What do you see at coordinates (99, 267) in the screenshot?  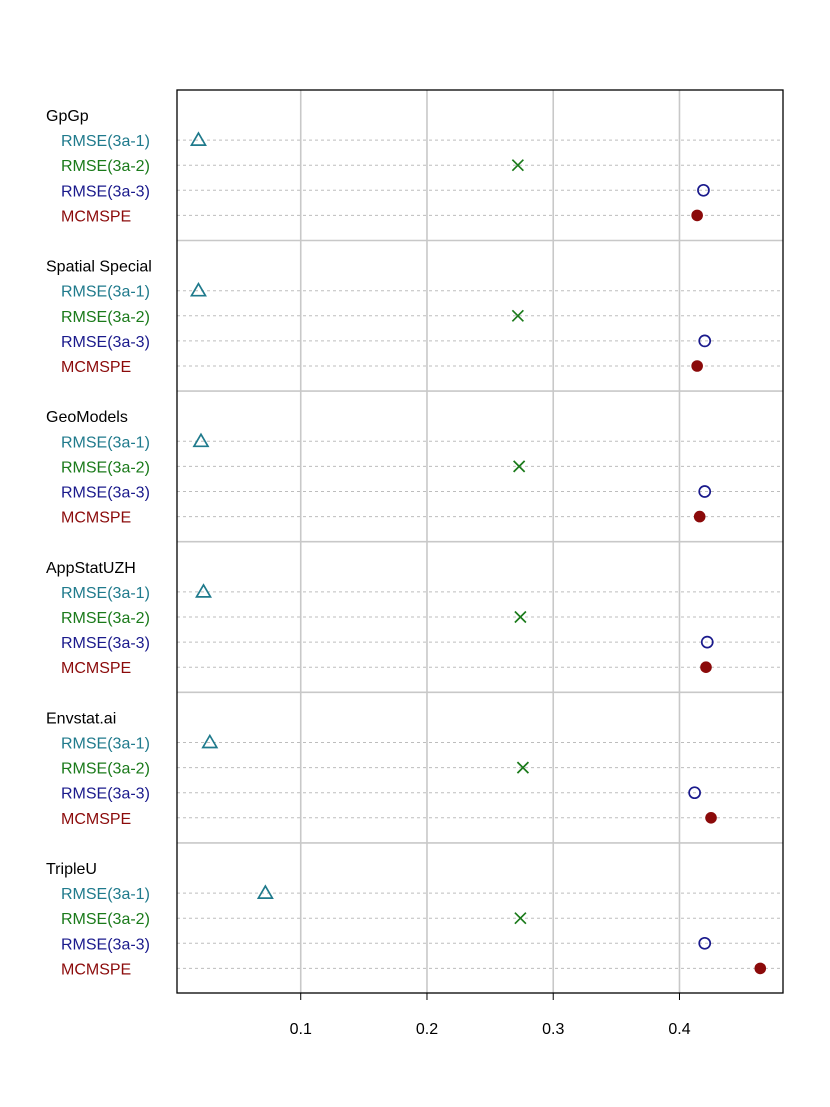 I see `group-label: Spatial Special` at bounding box center [99, 267].